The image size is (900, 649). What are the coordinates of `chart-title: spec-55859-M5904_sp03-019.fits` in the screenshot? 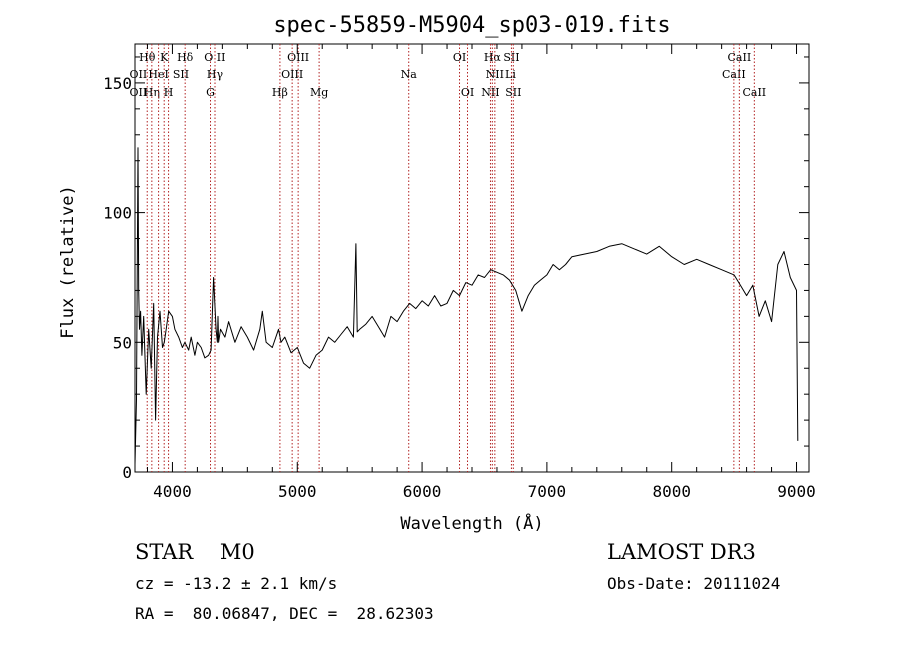 It's located at (471, 25).